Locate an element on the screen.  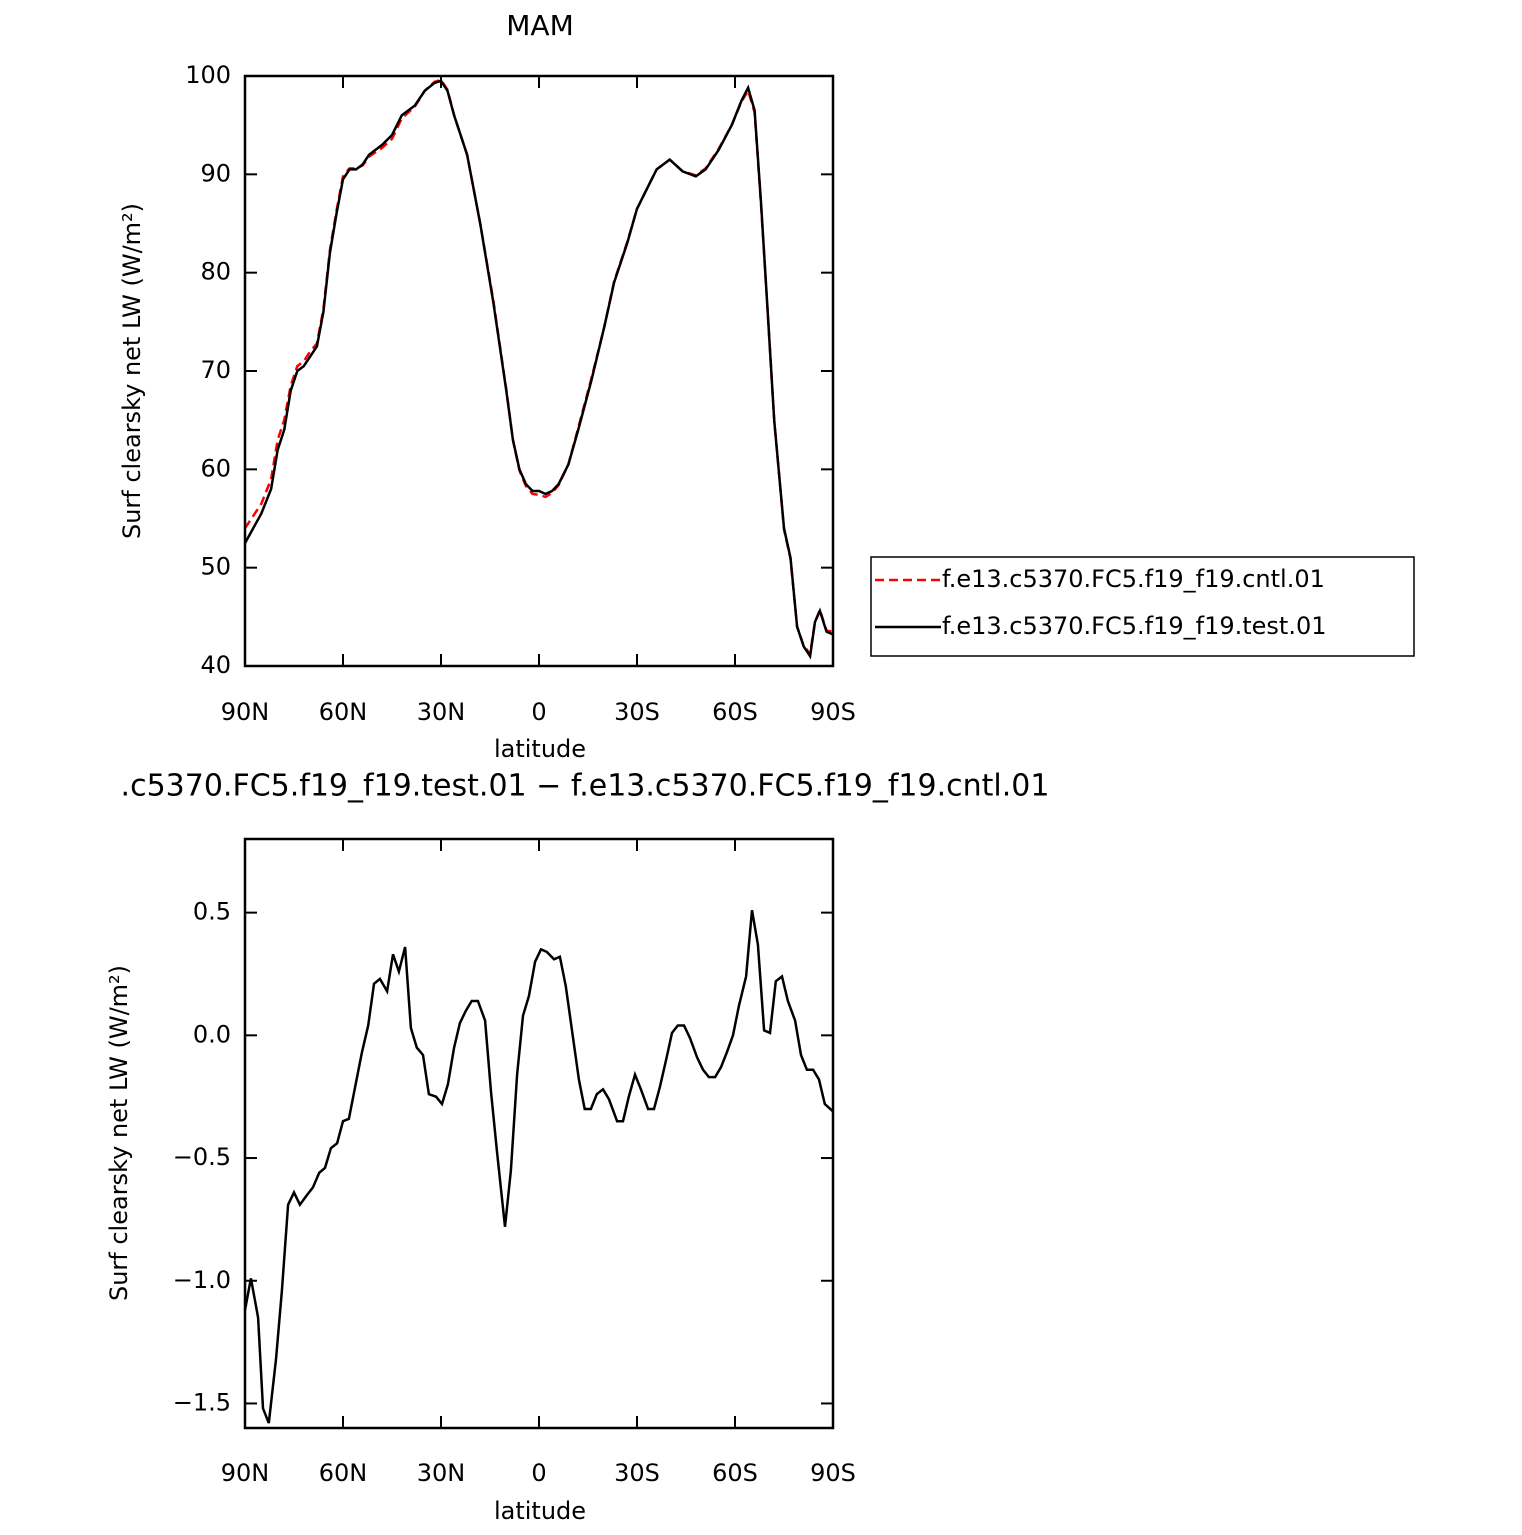
y-tick-label: −1.0 is located at coordinates (202, 1280).